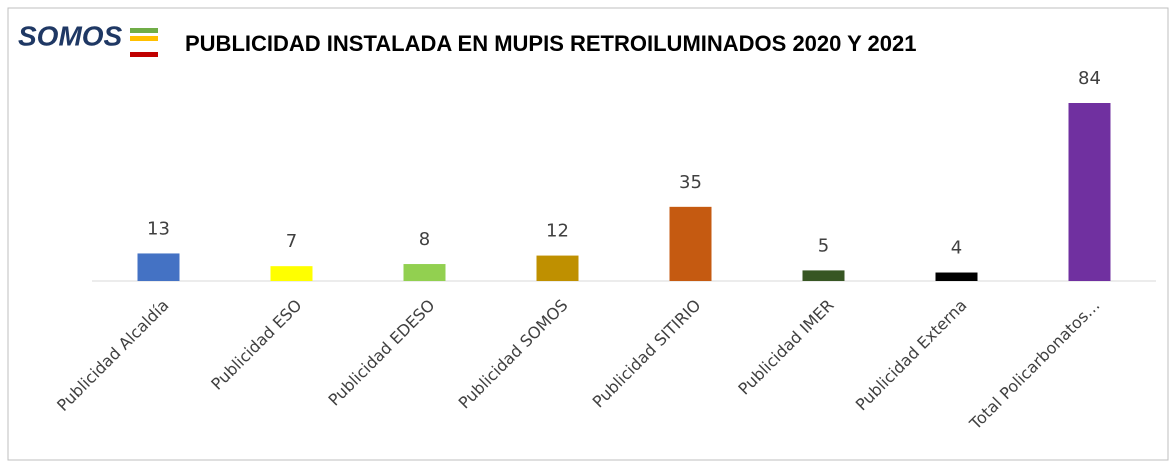 This screenshot has width=1176, height=467. What do you see at coordinates (956, 248) in the screenshot?
I see `value-label: 4` at bounding box center [956, 248].